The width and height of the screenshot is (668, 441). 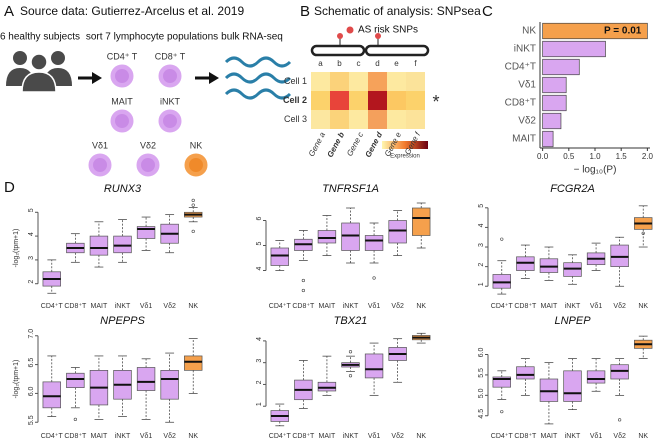 I want to click on y-tick-label: 4.5, so click(x=481, y=414).